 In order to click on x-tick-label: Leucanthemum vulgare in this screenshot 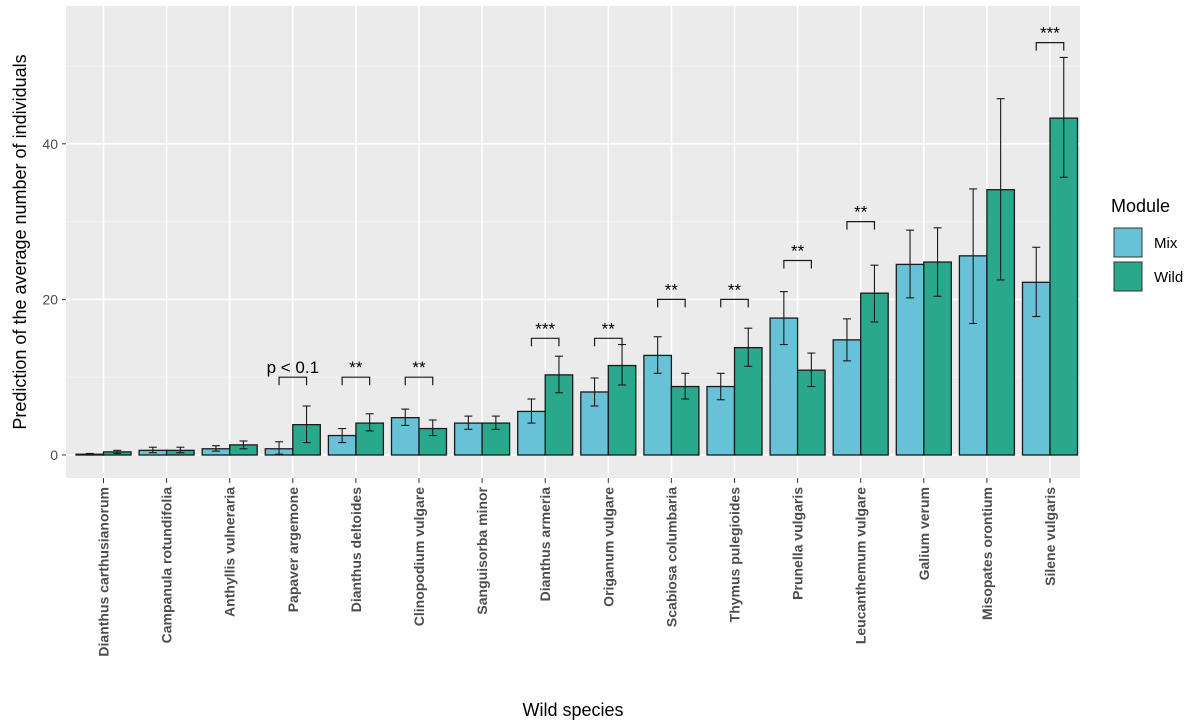, I will do `click(861, 565)`.